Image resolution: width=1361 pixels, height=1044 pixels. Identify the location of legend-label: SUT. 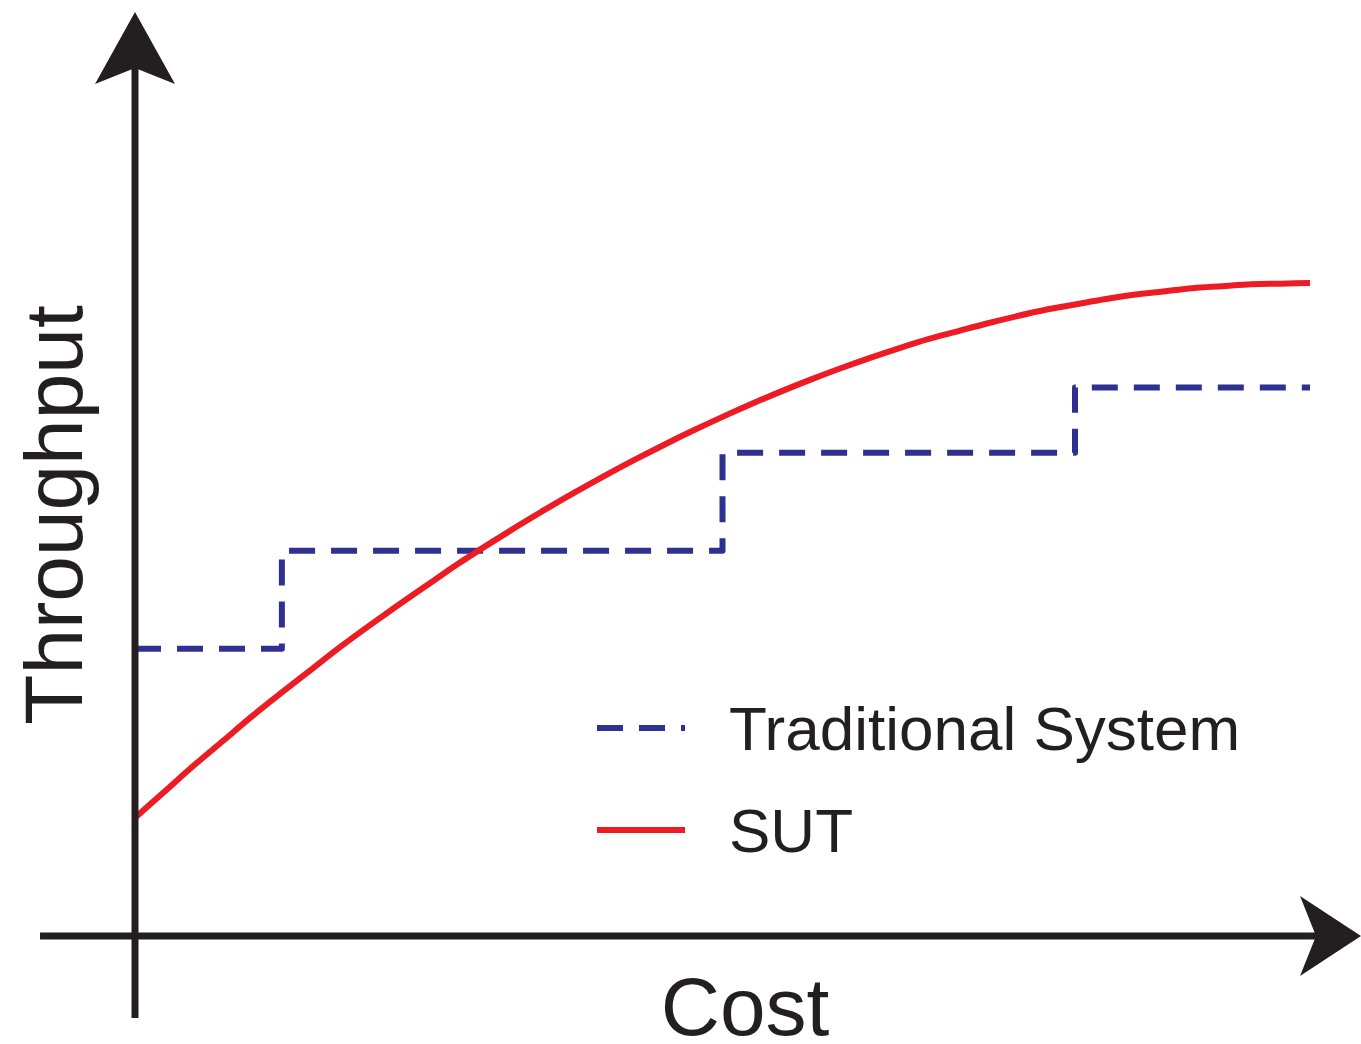
(791, 830).